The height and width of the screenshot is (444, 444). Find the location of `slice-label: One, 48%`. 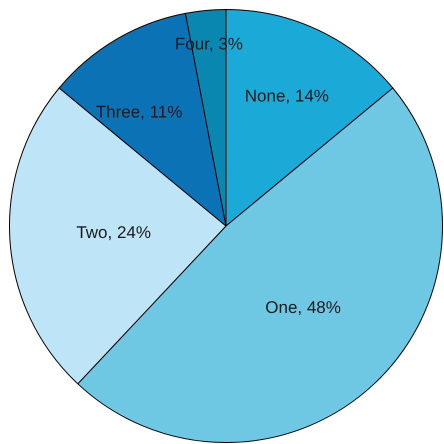

slice-label: One, 48% is located at coordinates (303, 307).